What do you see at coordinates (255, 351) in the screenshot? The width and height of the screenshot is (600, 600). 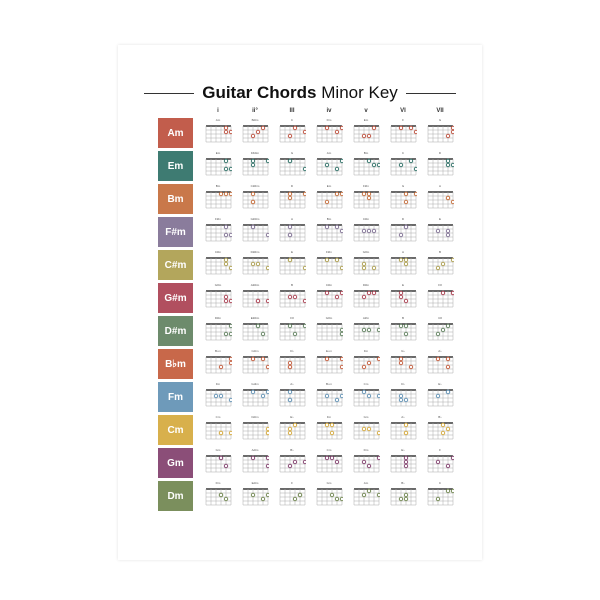 I see `chord-name: Cdim` at bounding box center [255, 351].